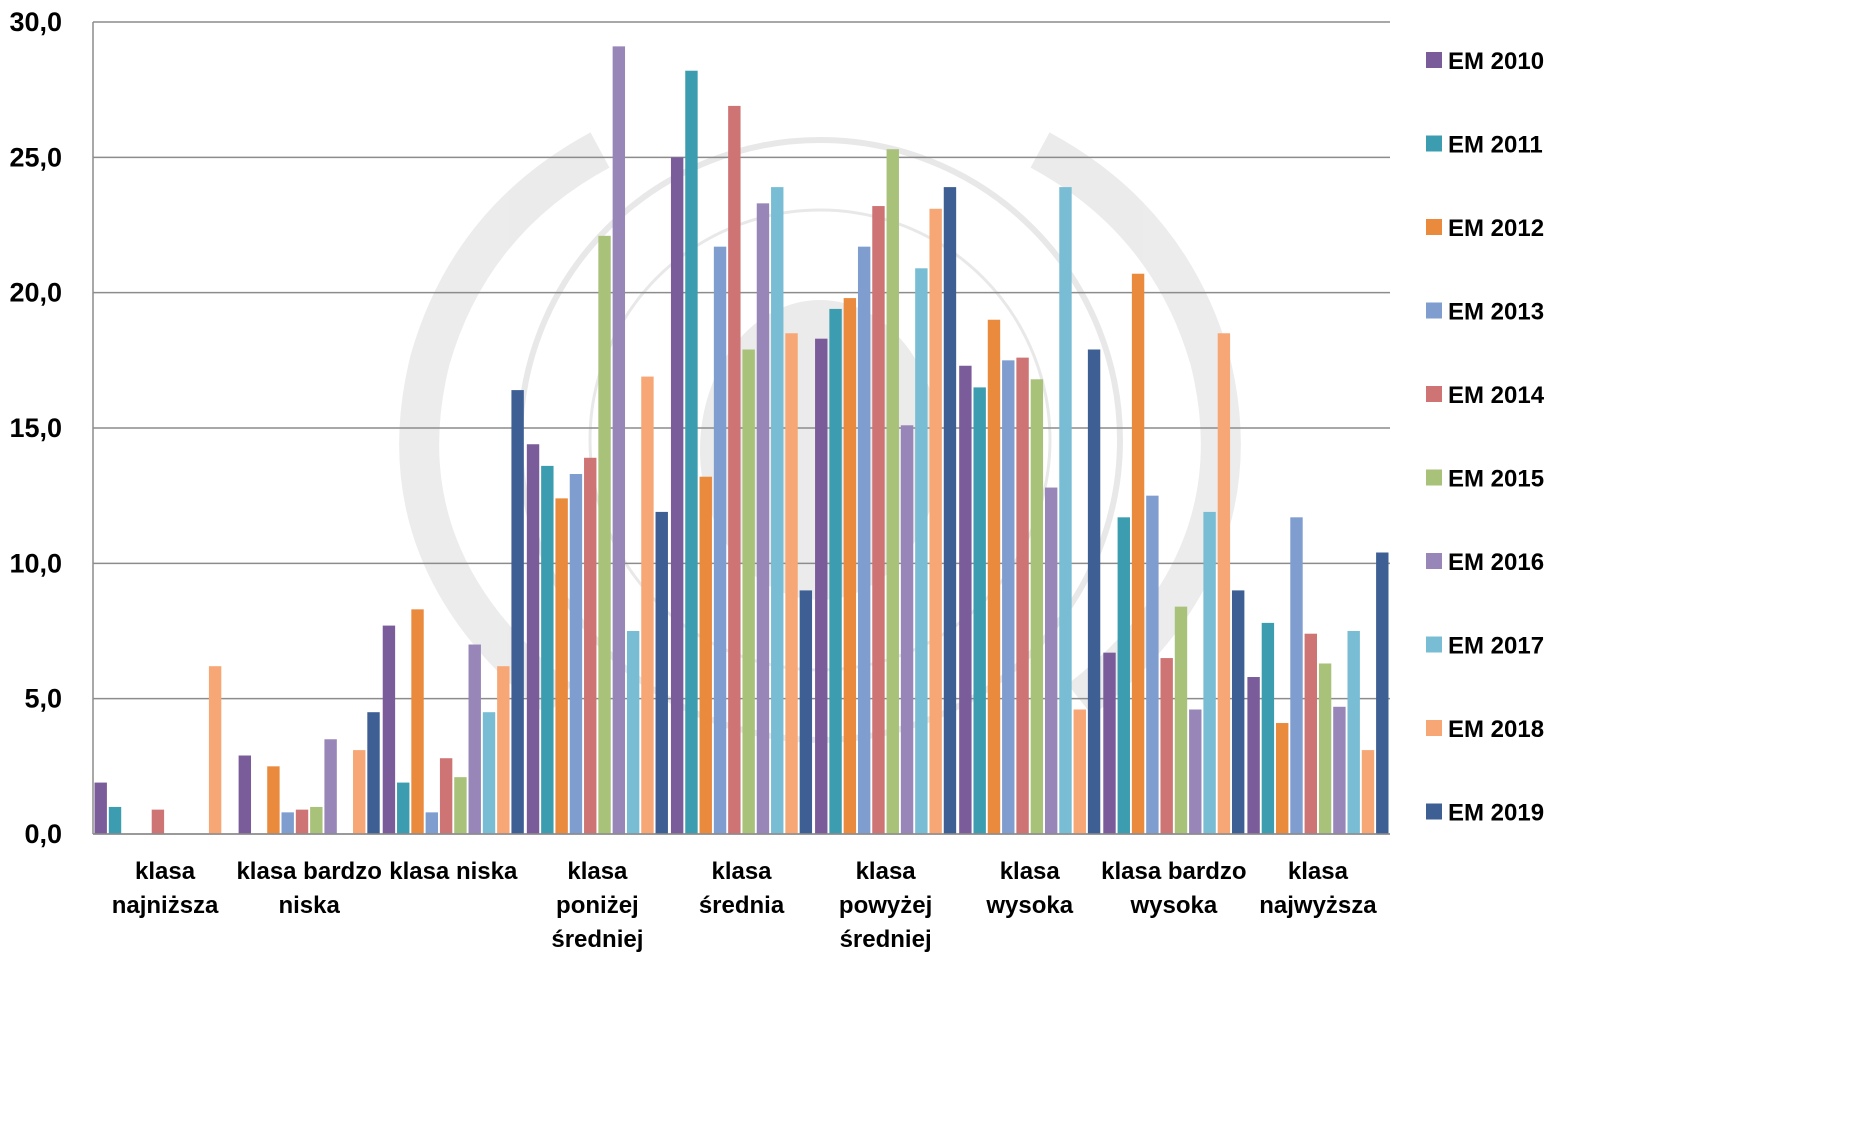  I want to click on y-tick-label: 30,0, so click(35, 22).